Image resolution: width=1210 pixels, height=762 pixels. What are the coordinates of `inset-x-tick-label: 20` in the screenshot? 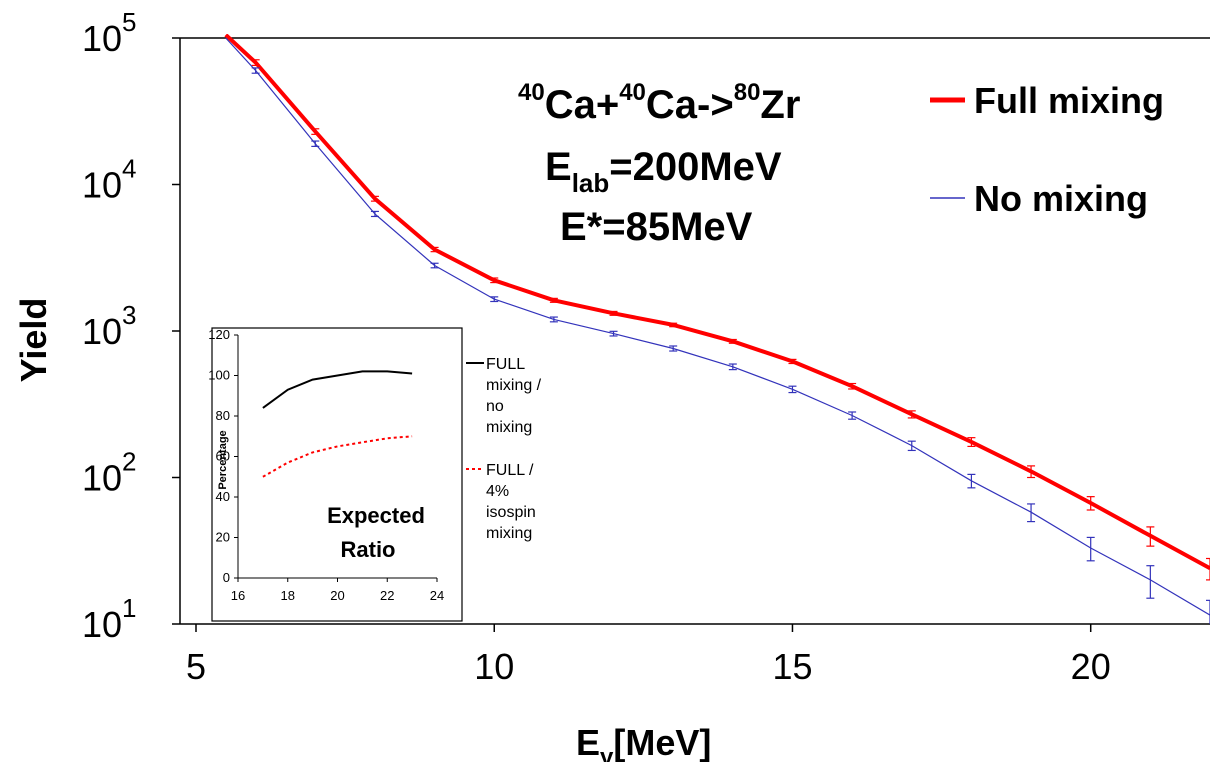 It's located at (337, 595).